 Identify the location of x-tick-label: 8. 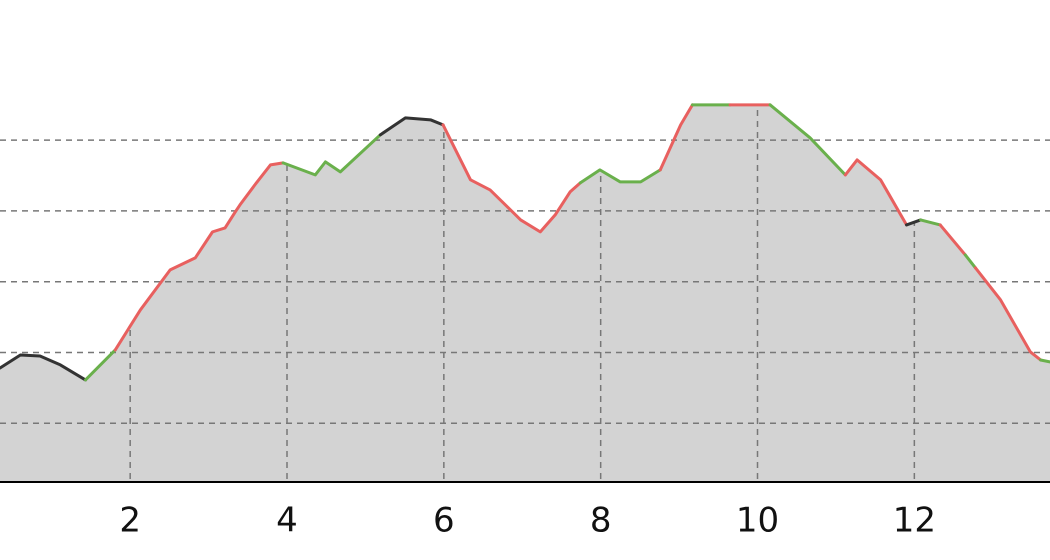
(601, 521).